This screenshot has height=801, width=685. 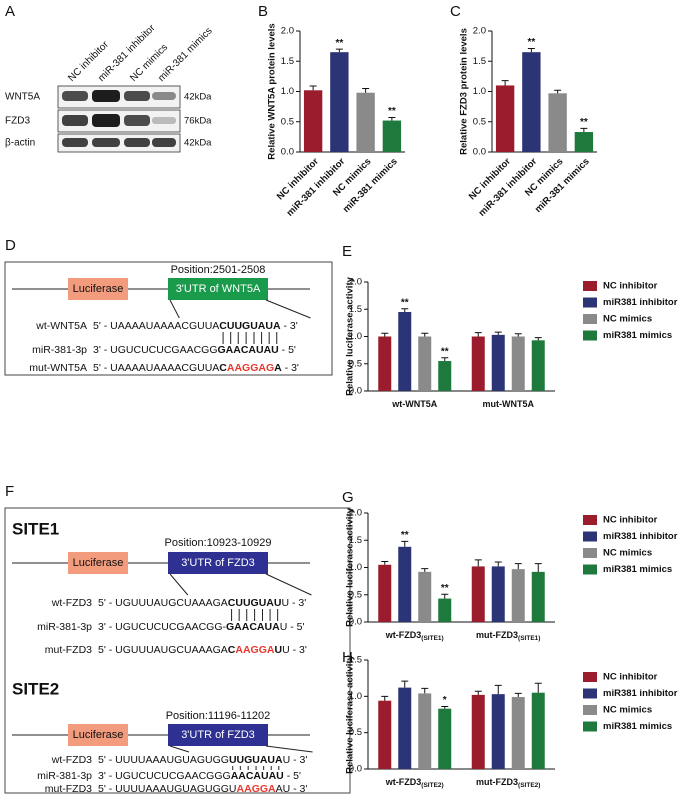 What do you see at coordinates (10, 11) in the screenshot?
I see `panel-letter: A` at bounding box center [10, 11].